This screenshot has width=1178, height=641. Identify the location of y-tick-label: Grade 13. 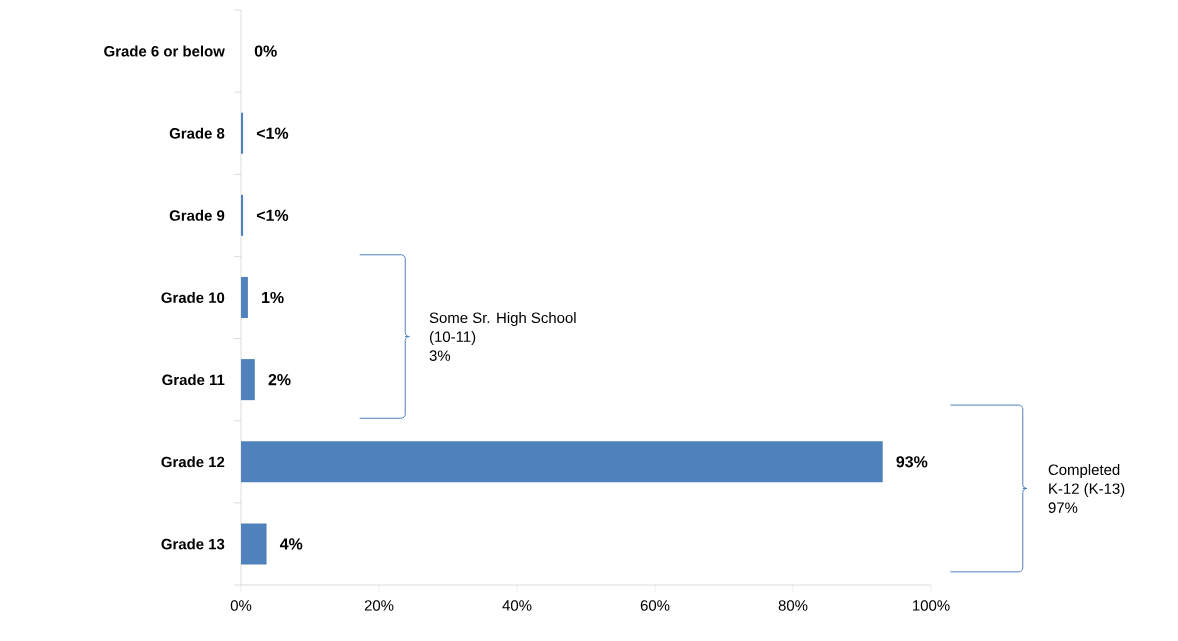
(193, 544).